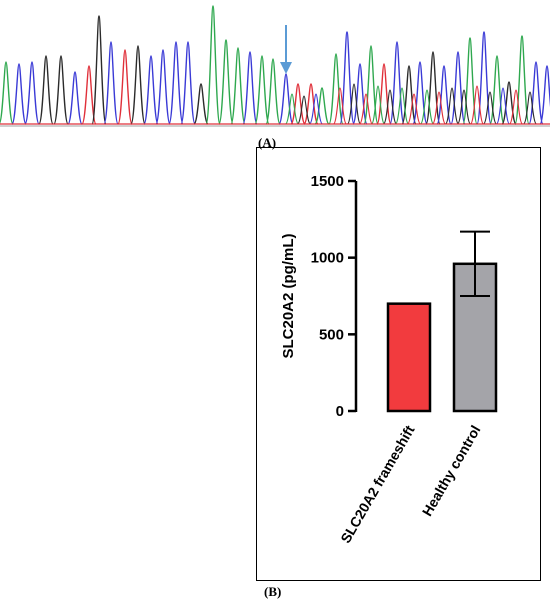 The image size is (550, 604). What do you see at coordinates (288, 295) in the screenshot?
I see `y-axis-title: SLC20A2 (pg/mL)` at bounding box center [288, 295].